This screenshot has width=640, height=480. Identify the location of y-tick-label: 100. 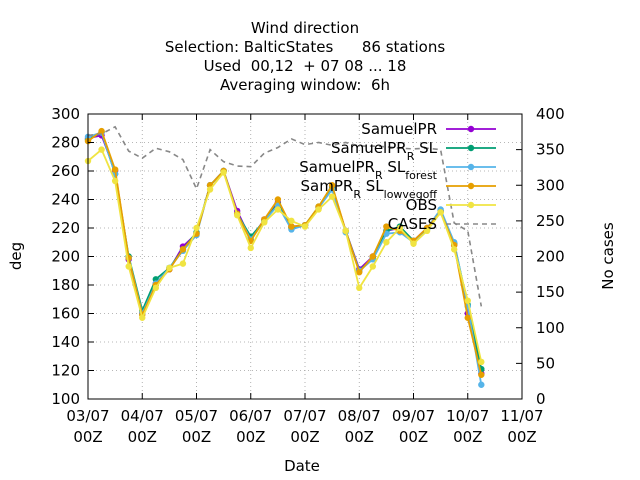
(65, 399).